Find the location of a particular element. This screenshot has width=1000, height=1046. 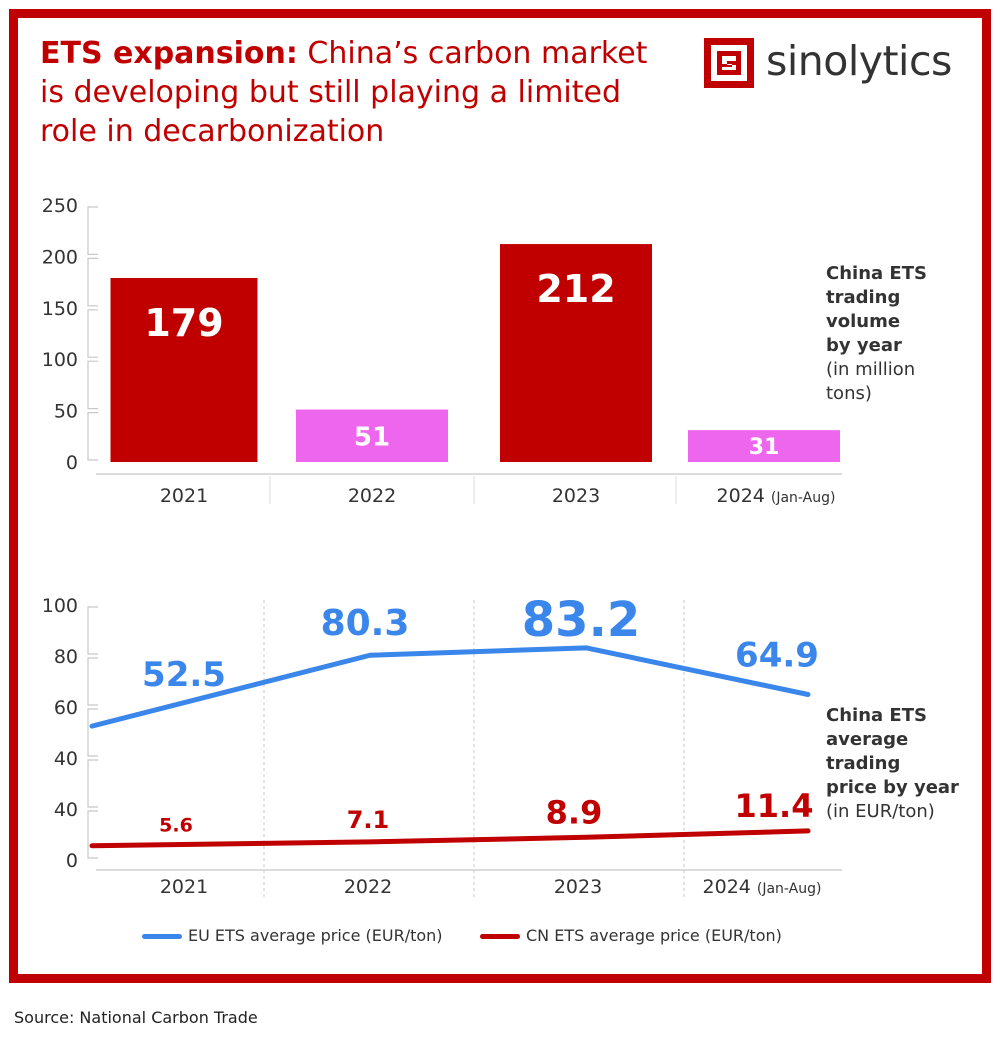

data-point-label: 64.9 is located at coordinates (777, 656).